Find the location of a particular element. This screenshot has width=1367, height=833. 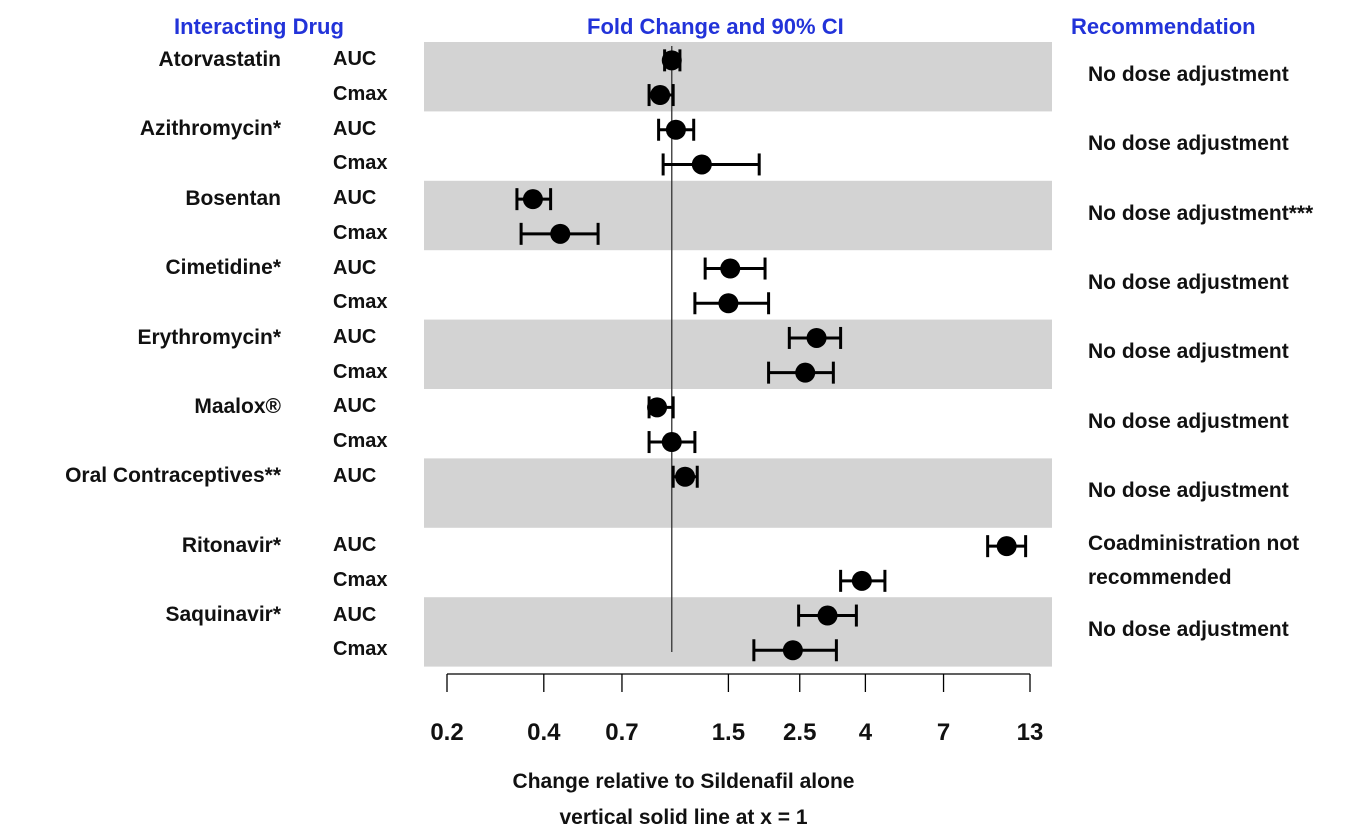

x-tick-label: 7 is located at coordinates (943, 732).